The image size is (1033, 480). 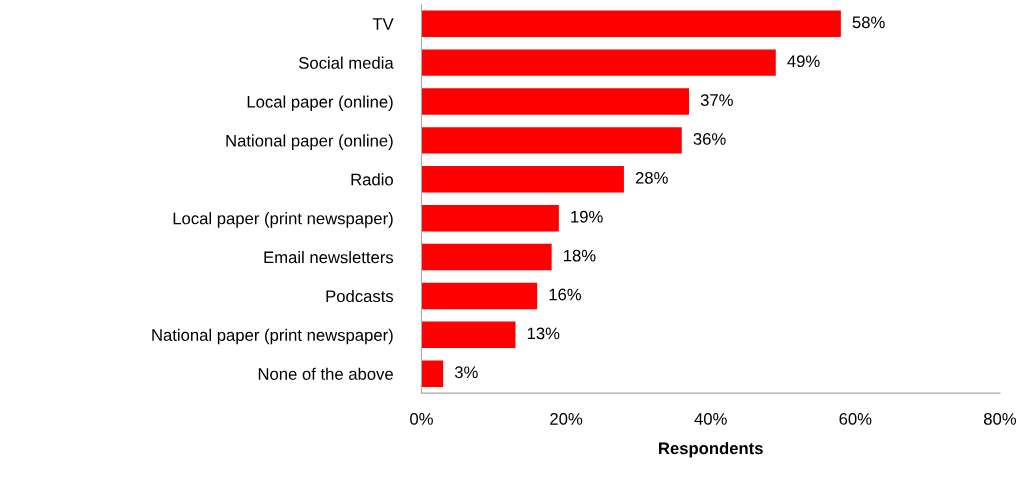 What do you see at coordinates (711, 449) in the screenshot?
I see `x-axis-title: Respondents` at bounding box center [711, 449].